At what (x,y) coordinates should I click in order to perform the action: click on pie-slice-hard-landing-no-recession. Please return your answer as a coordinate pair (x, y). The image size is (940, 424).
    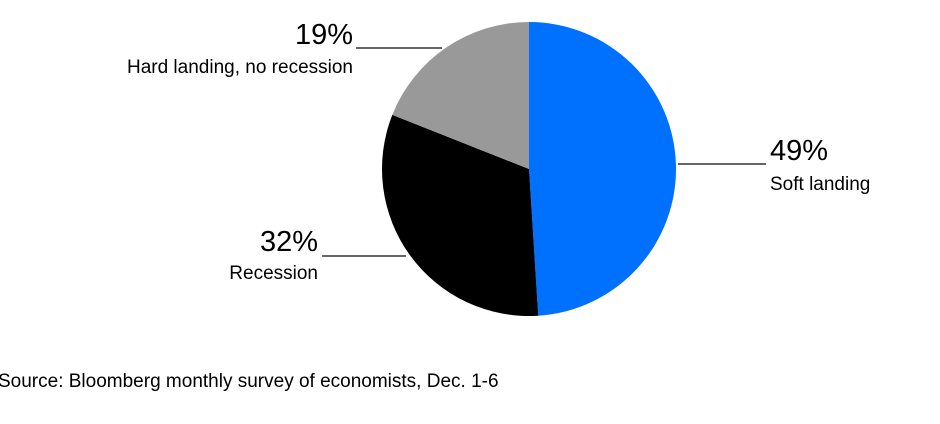
    Looking at the image, I should click on (460, 95).